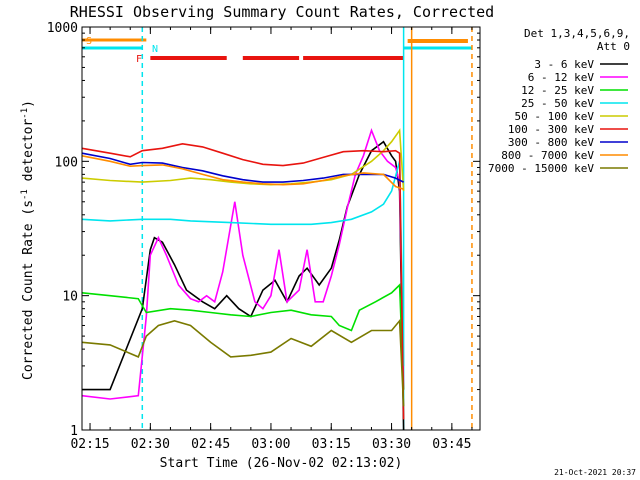  What do you see at coordinates (28, 240) in the screenshot?
I see `y-axis-label: Corrected Count Rate (s-1 detector-1)` at bounding box center [28, 240].